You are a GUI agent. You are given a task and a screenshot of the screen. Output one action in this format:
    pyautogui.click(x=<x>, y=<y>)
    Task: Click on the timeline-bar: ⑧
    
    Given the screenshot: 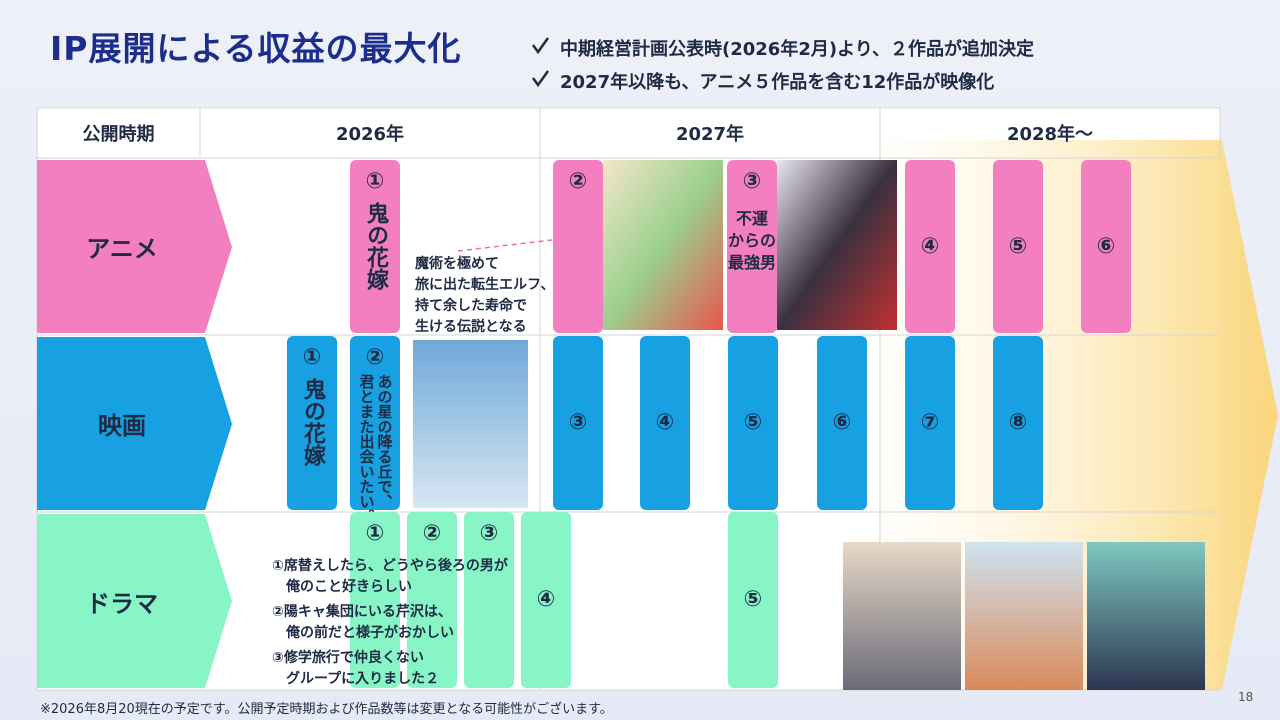 What is the action you would take?
    pyautogui.click(x=1018, y=423)
    